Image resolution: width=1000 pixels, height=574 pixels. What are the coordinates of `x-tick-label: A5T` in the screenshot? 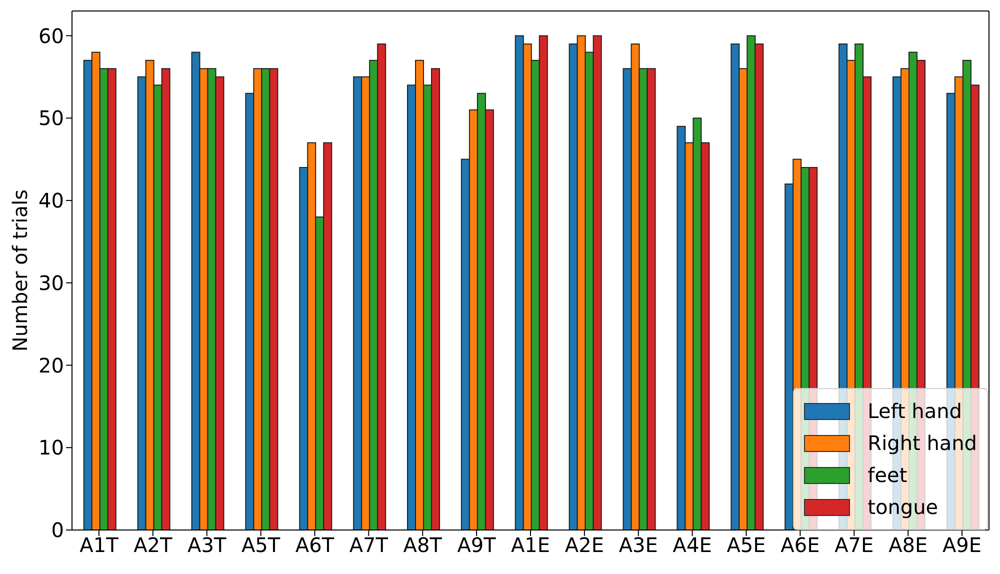 It's located at (261, 545).